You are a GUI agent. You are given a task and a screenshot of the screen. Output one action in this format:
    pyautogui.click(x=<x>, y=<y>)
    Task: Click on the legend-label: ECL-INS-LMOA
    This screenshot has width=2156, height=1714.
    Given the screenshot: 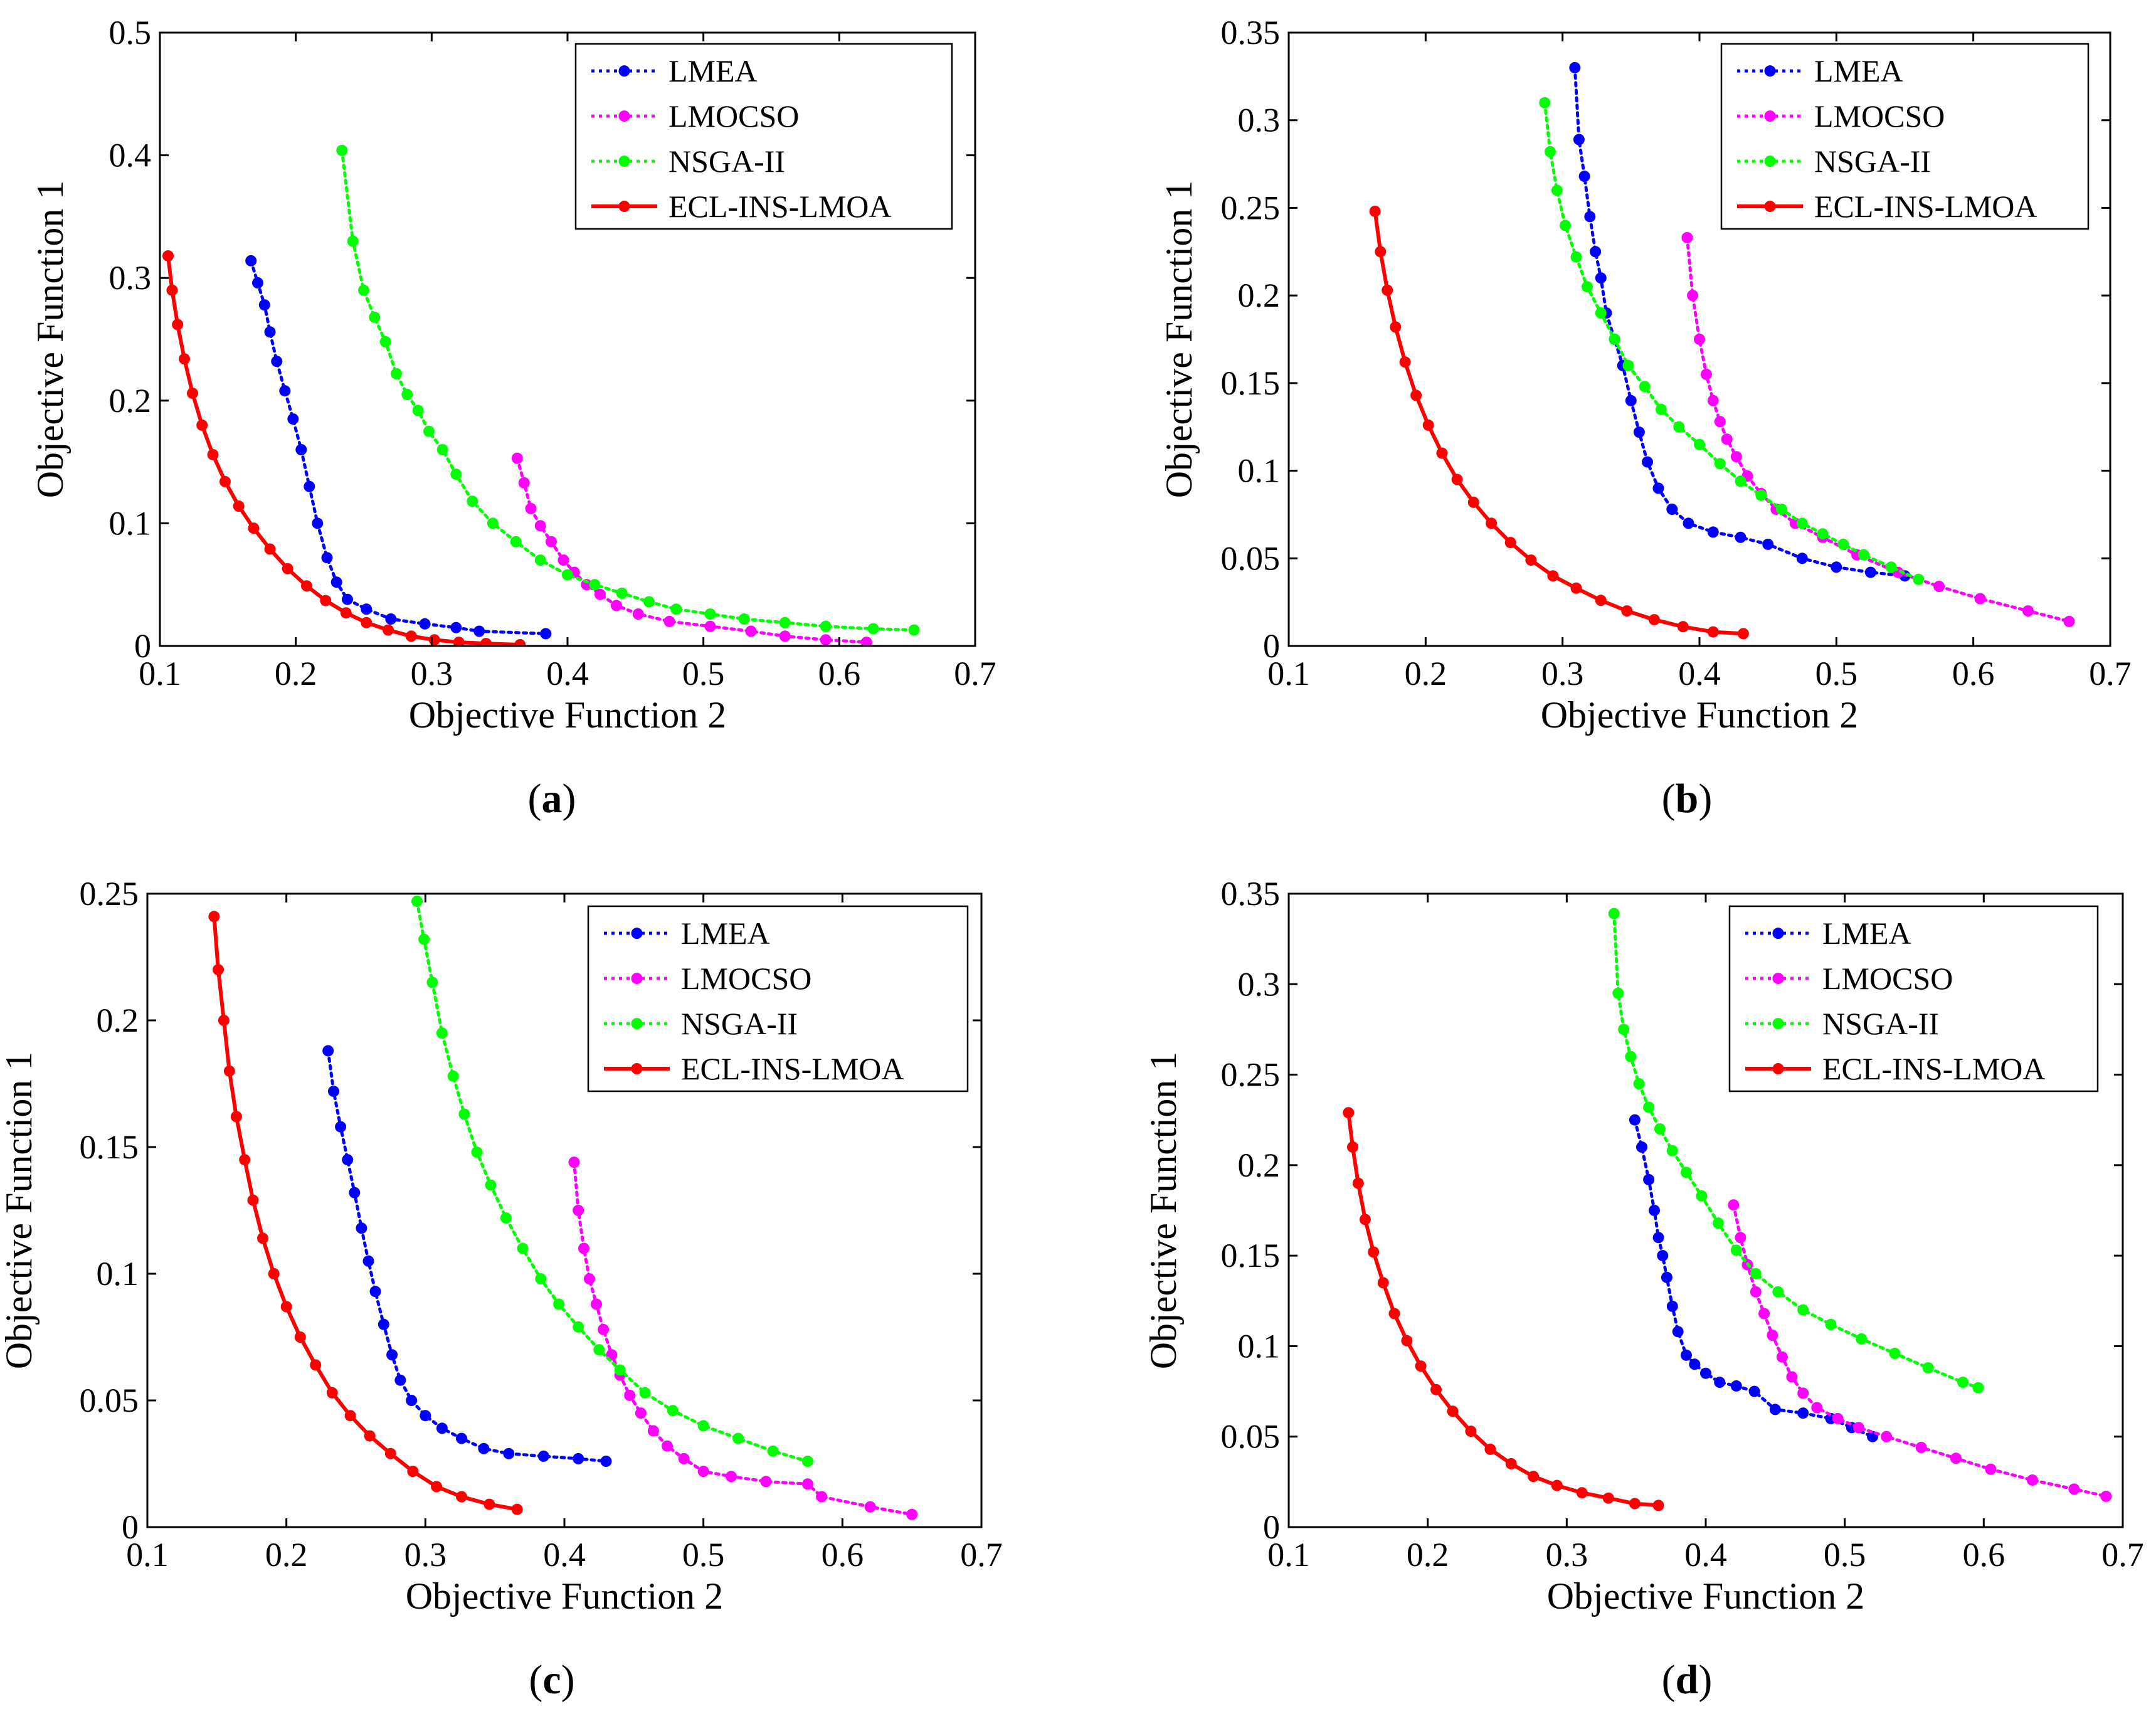 What is the action you would take?
    pyautogui.click(x=1934, y=1069)
    